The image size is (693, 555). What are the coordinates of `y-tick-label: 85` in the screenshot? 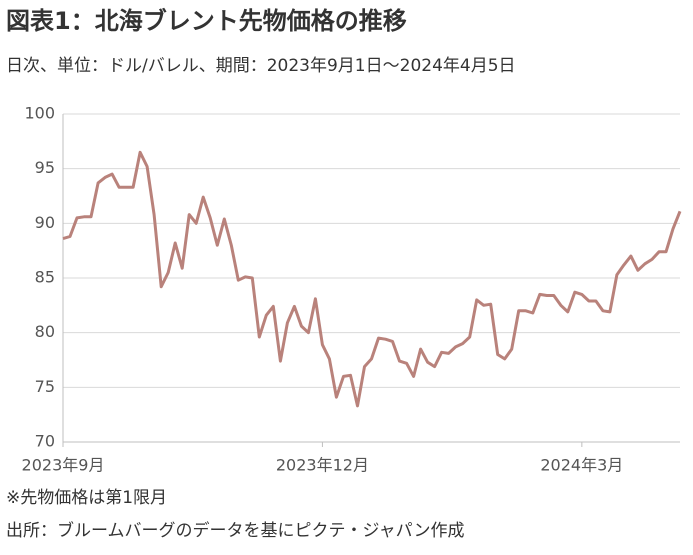 It's located at (45, 277).